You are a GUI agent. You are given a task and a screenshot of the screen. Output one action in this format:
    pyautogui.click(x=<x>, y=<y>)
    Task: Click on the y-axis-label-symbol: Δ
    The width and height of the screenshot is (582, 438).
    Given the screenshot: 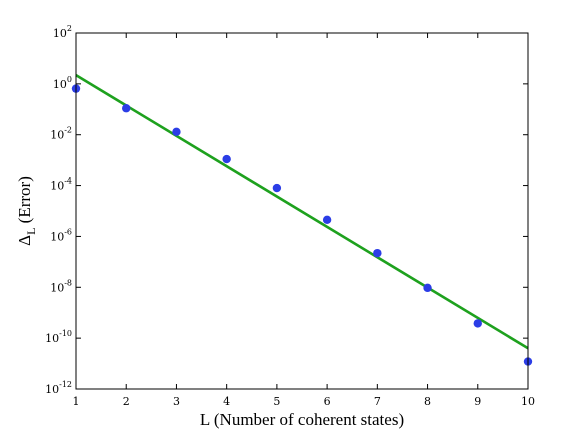 What is the action you would take?
    pyautogui.click(x=24, y=240)
    